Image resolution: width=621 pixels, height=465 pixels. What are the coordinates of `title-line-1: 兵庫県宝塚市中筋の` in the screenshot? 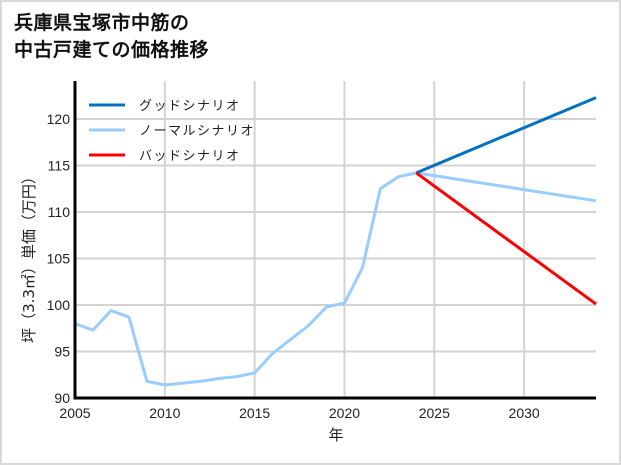 It's located at (102, 23).